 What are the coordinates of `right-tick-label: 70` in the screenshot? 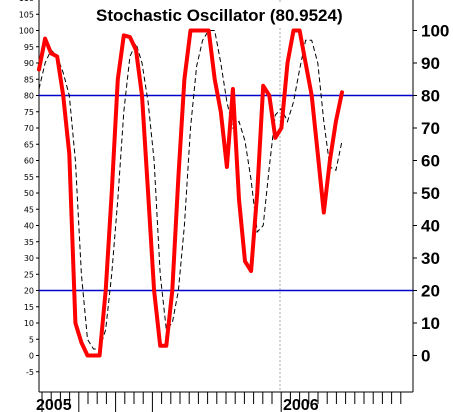 It's located at (430, 128).